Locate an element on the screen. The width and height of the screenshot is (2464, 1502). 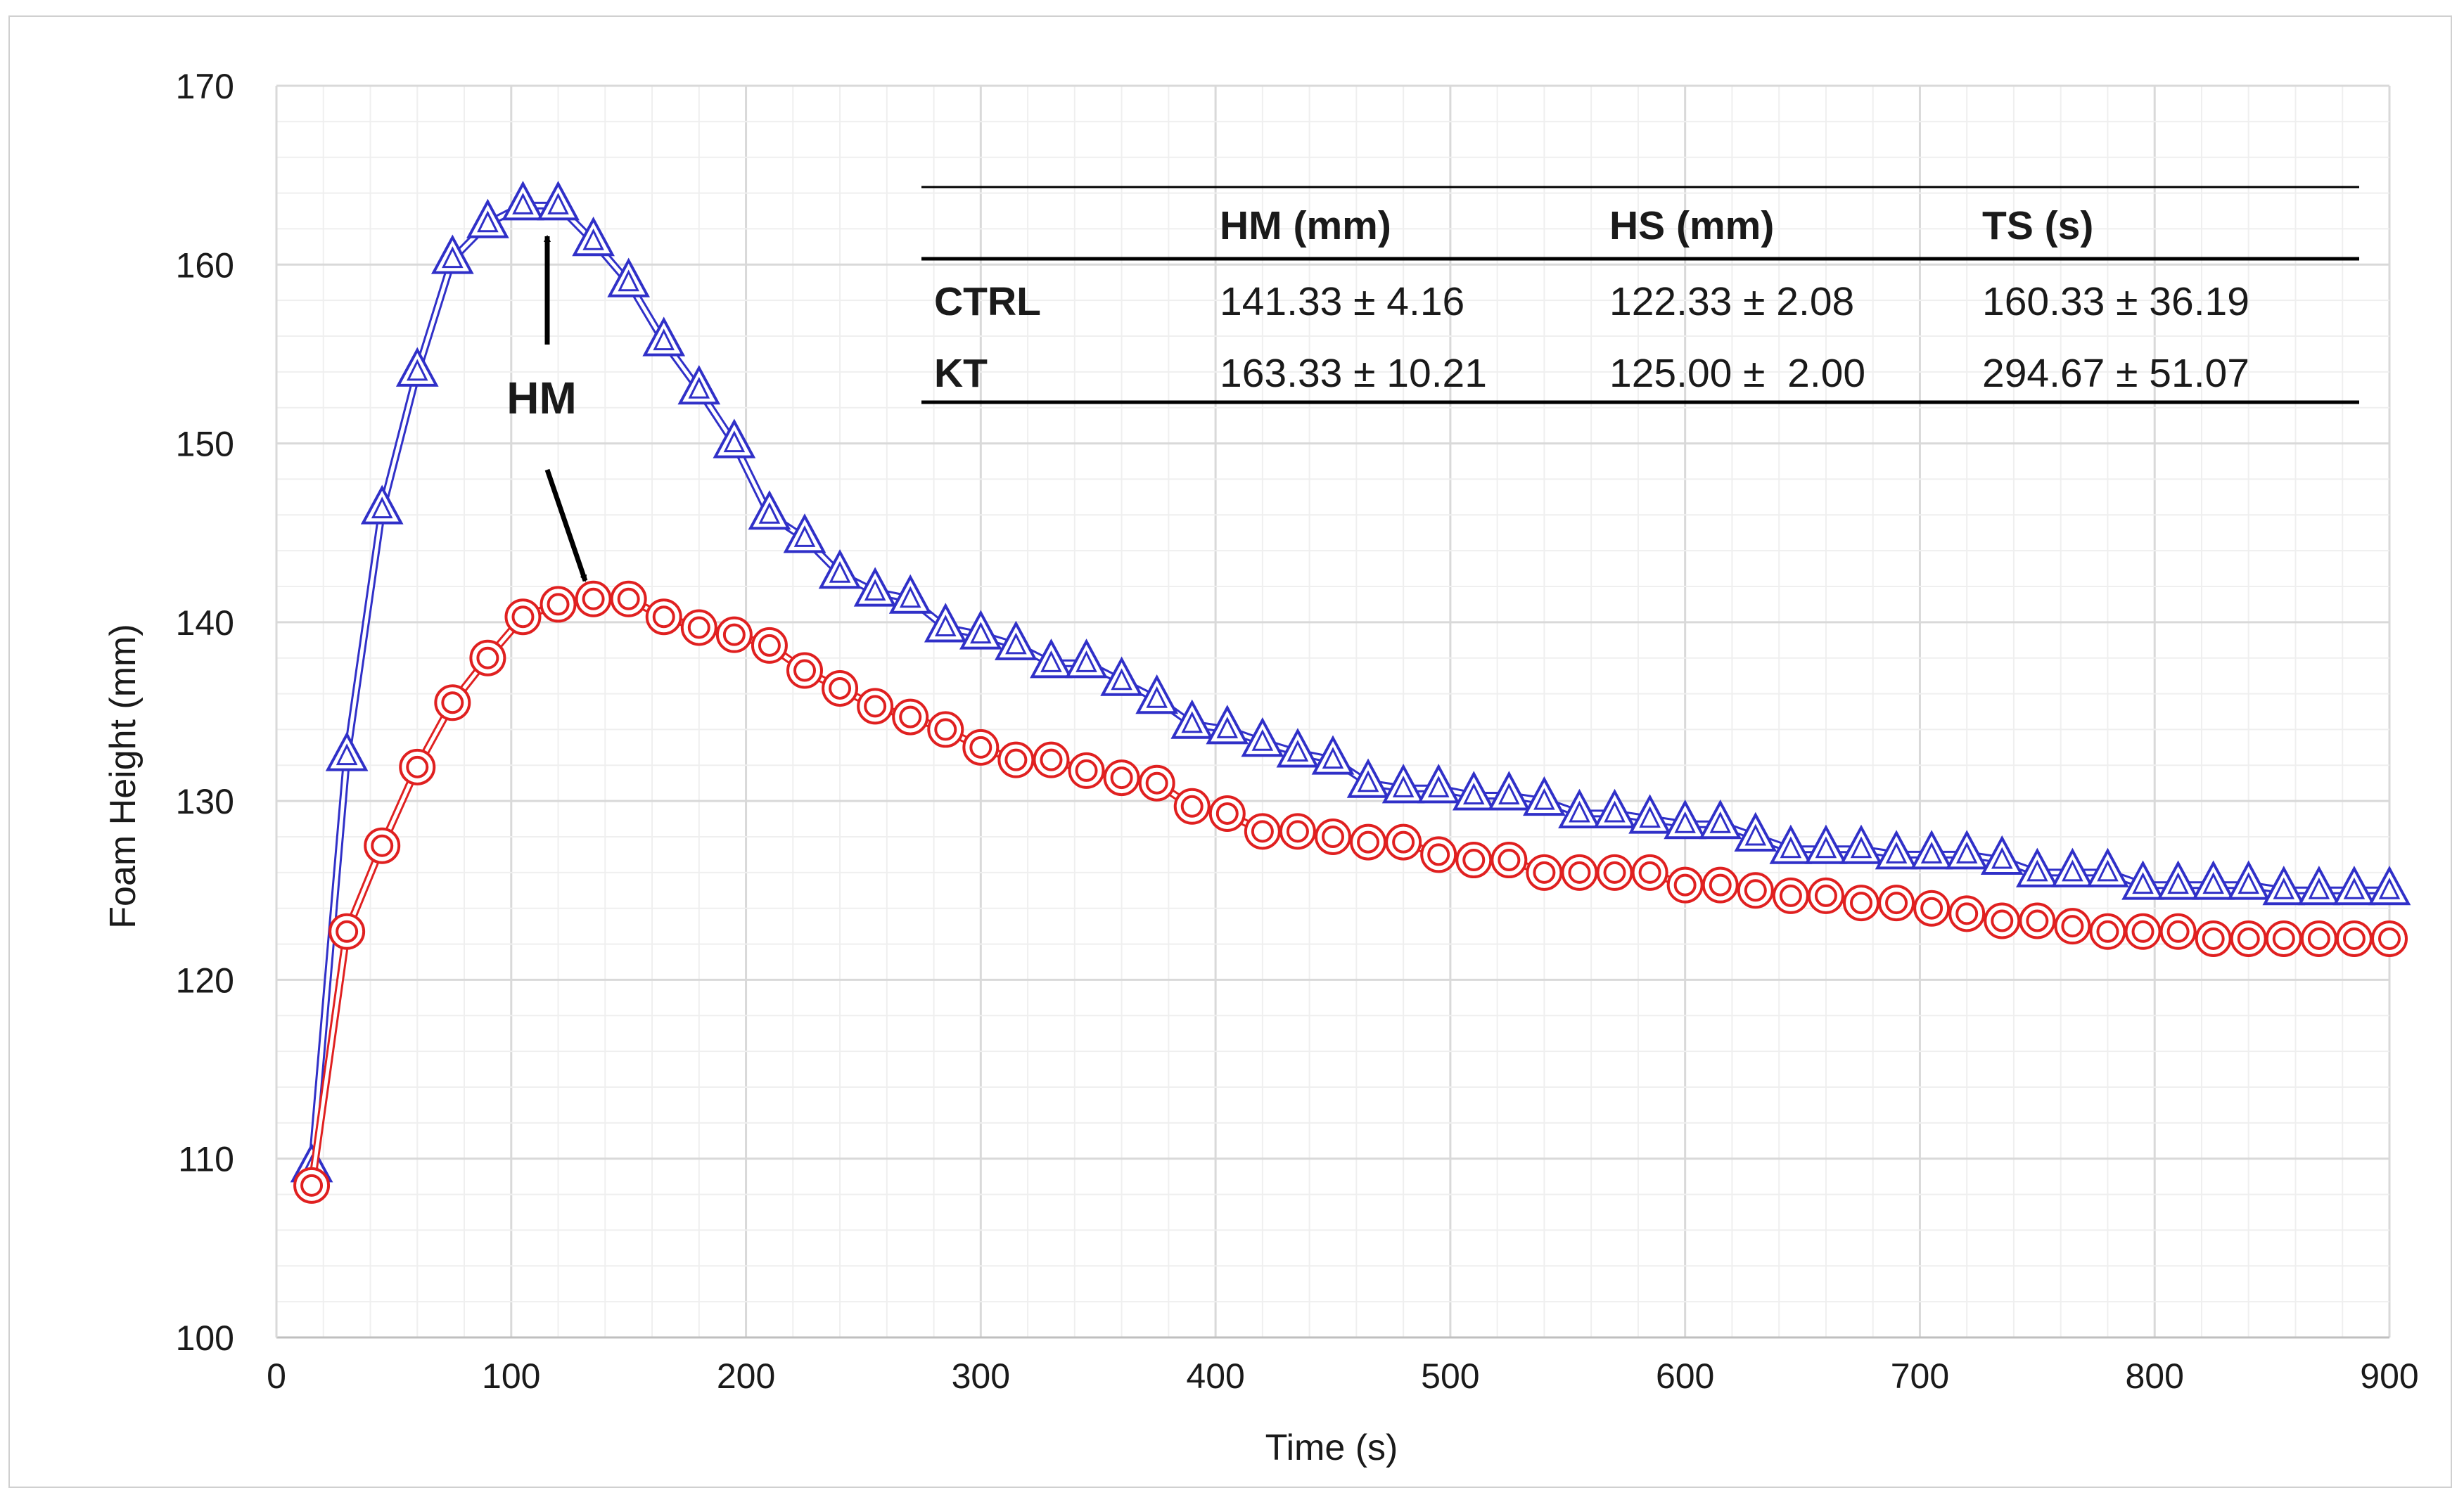
x-tick-label: 100 is located at coordinates (511, 1376).